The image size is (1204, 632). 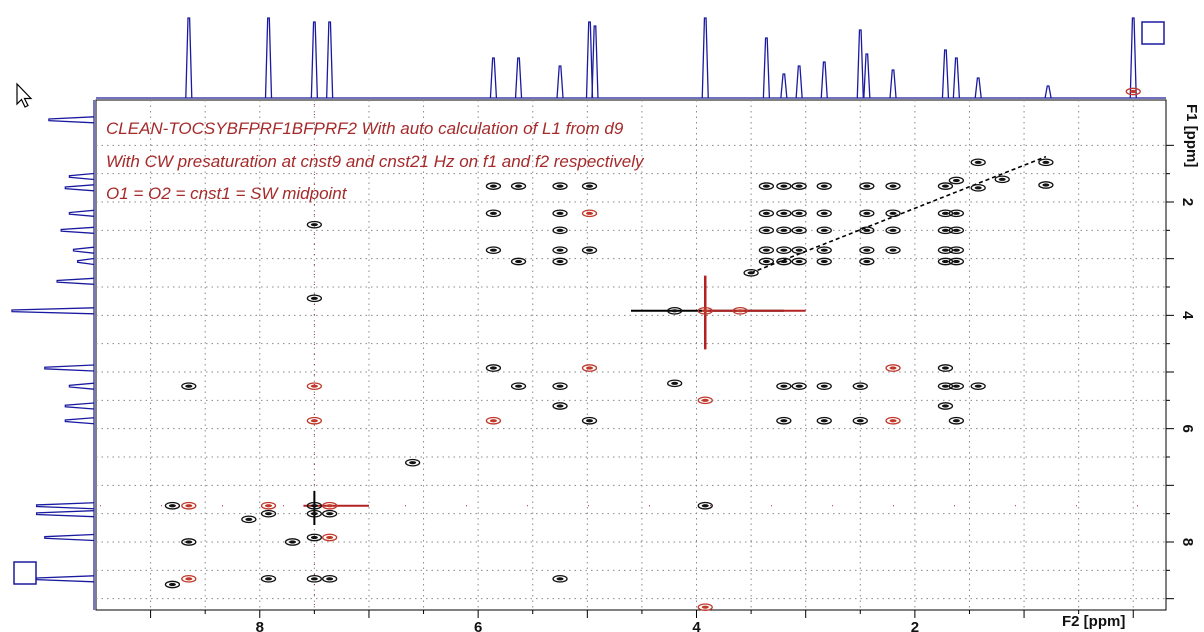 What do you see at coordinates (25, 573) in the screenshot?
I see `bottom-left-corner-box` at bounding box center [25, 573].